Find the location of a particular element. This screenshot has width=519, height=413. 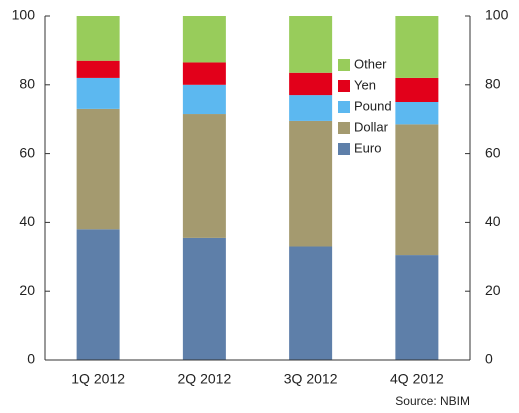

x-tick-label: 3Q 2012 is located at coordinates (311, 379).